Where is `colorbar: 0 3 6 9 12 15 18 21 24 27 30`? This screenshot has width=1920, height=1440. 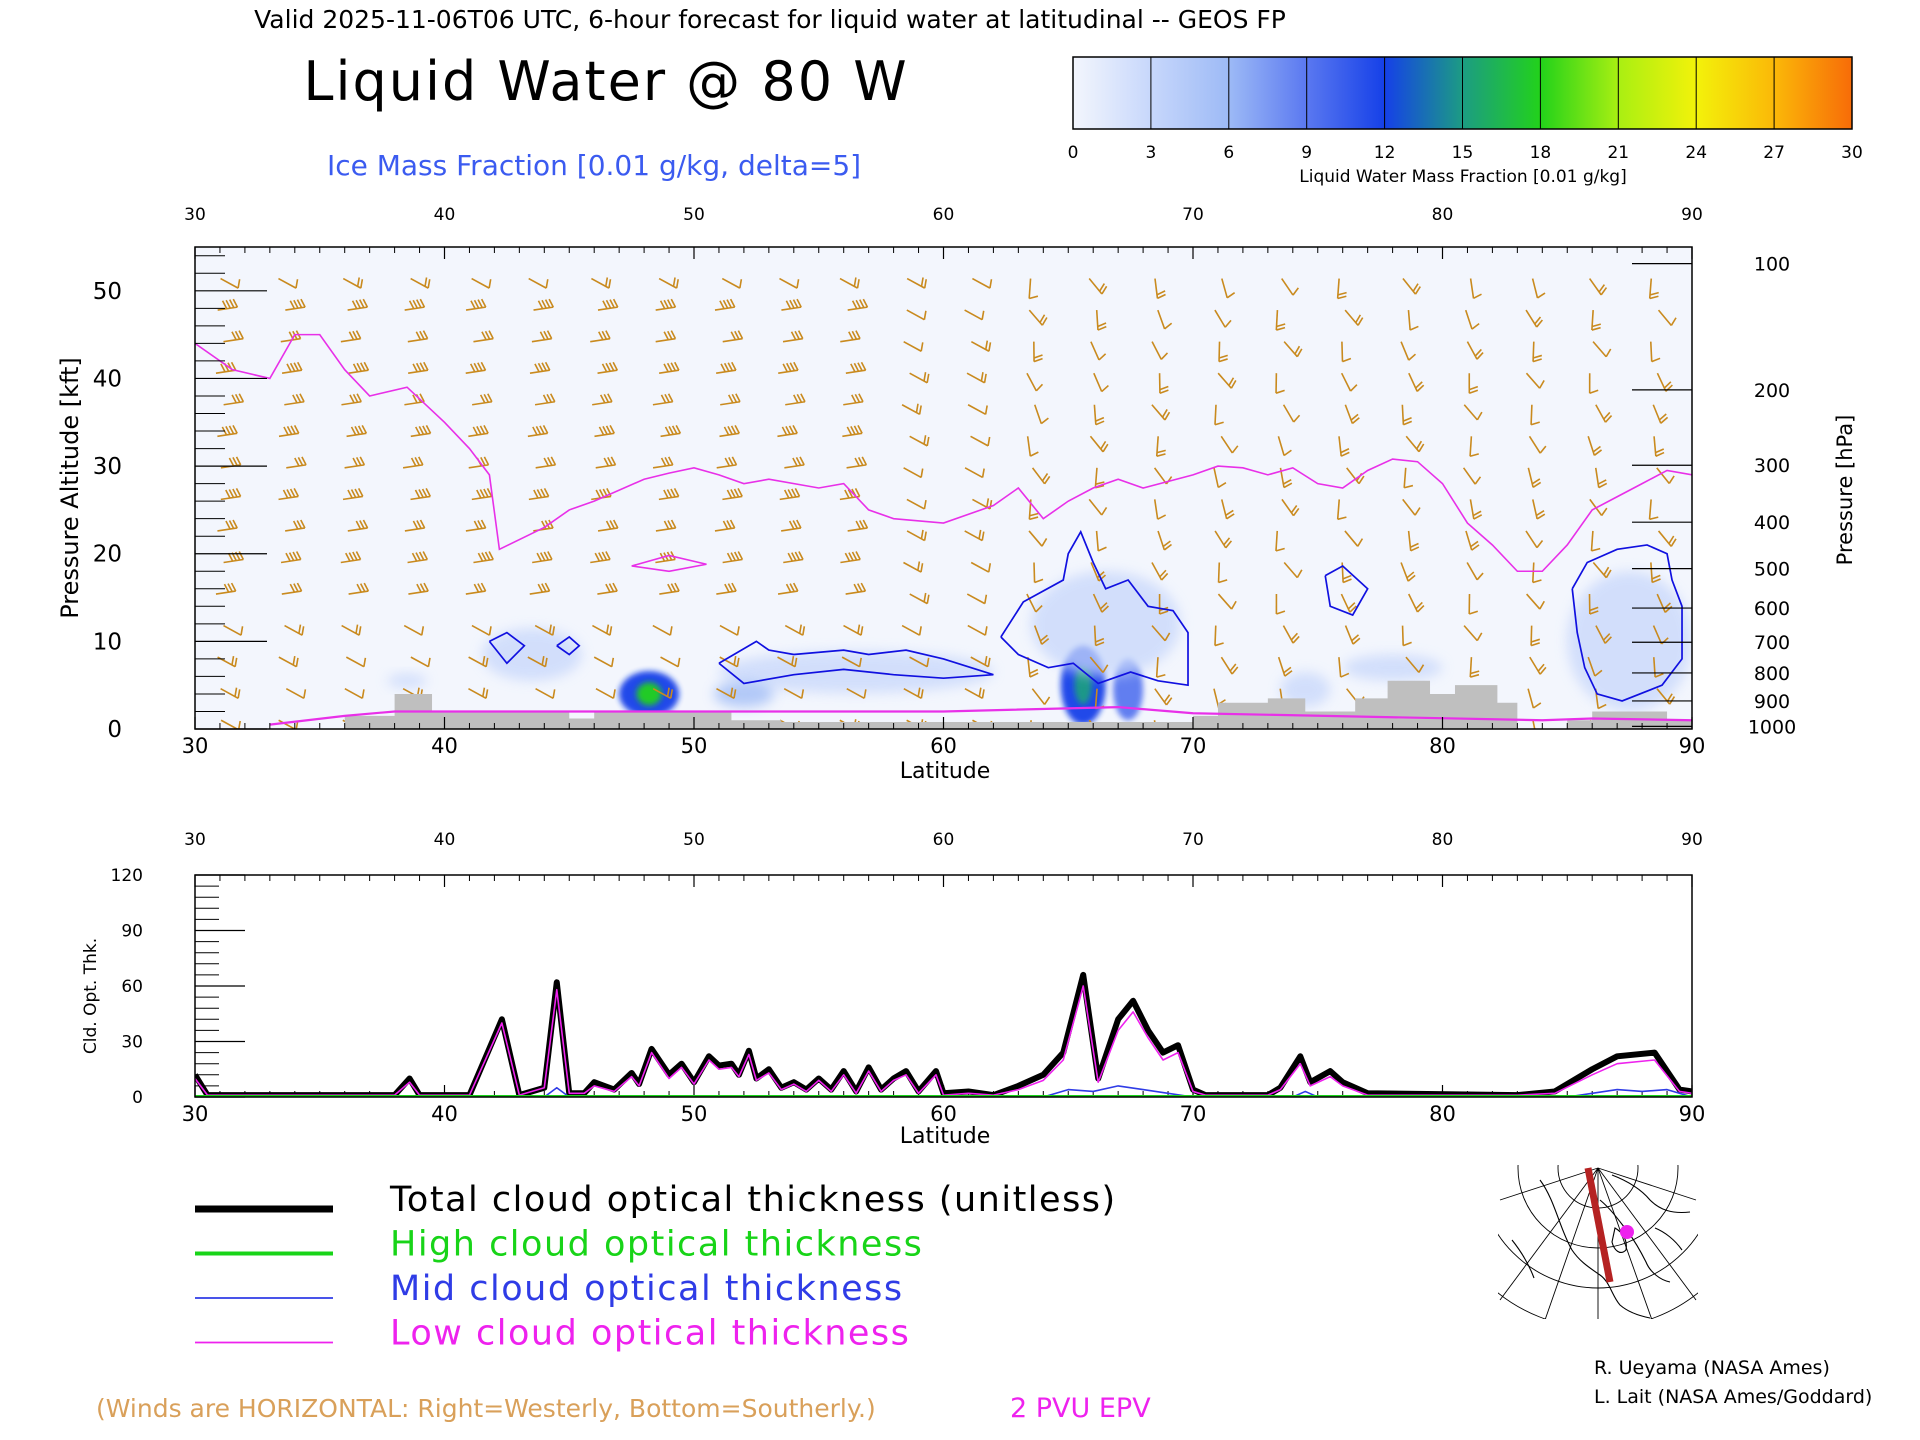 colorbar: 0 3 6 9 12 15 18 21 24 27 30 is located at coordinates (1465, 109).